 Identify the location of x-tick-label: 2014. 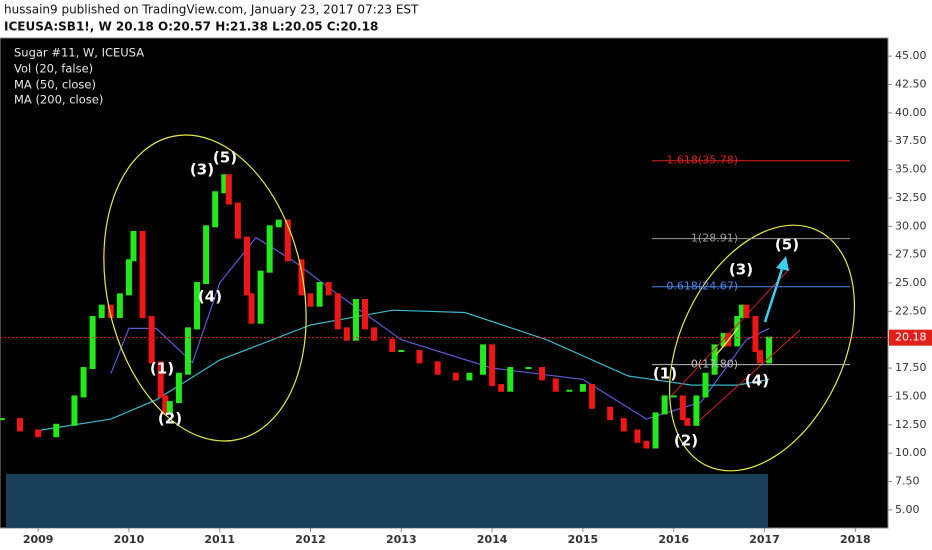
(492, 539).